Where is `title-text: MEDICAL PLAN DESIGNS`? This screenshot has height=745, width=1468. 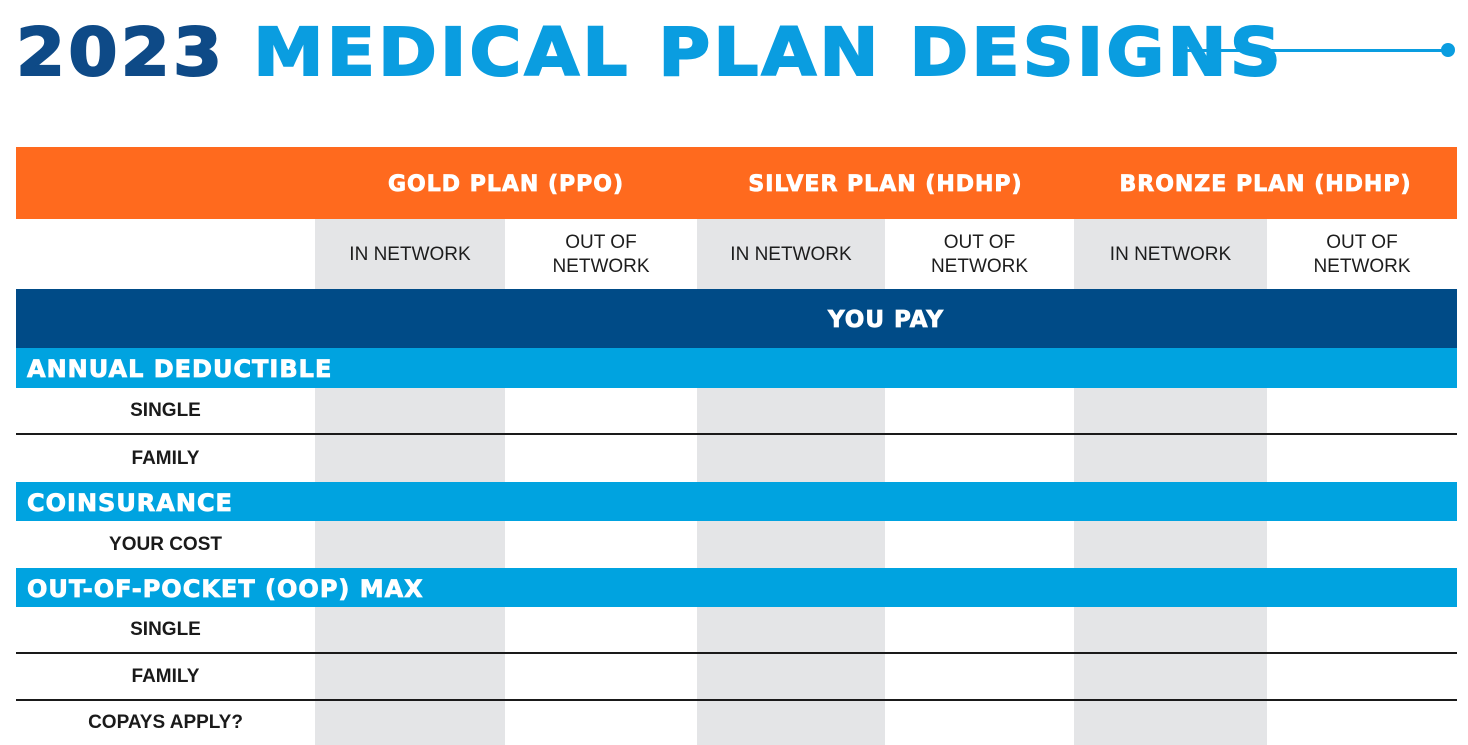 title-text: MEDICAL PLAN DESIGNS is located at coordinates (768, 52).